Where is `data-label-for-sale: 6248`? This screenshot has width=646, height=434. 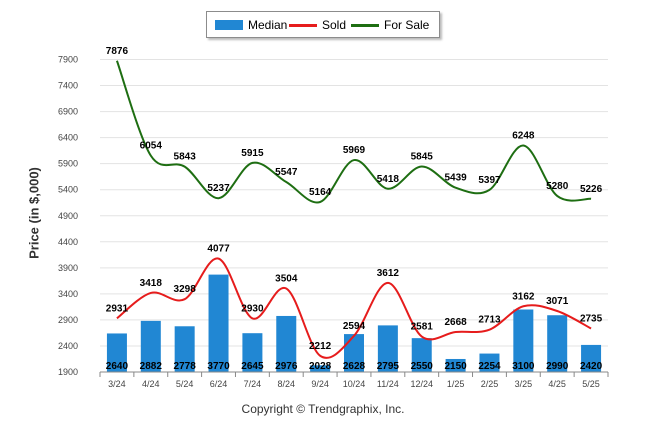
data-label-for-sale: 6248 is located at coordinates (523, 136).